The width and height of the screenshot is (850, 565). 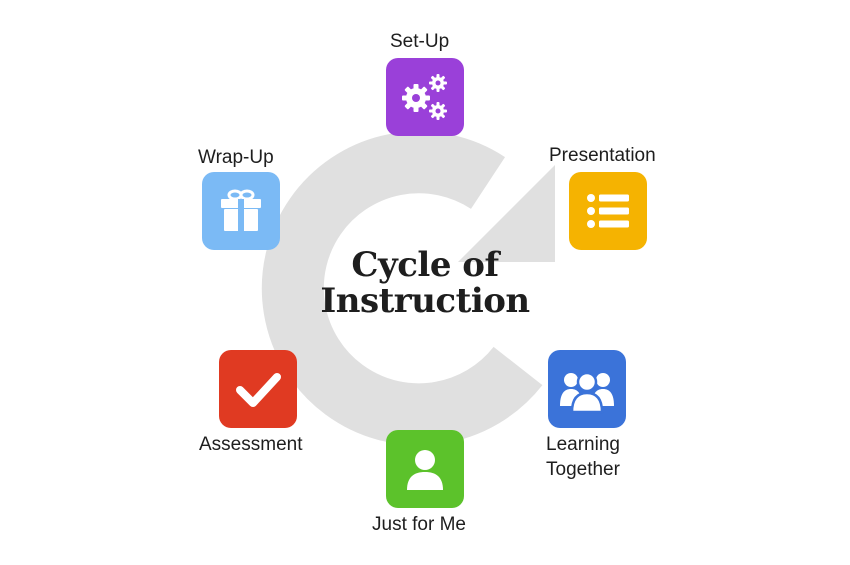 What do you see at coordinates (236, 157) in the screenshot?
I see `step-wrap-up-label: Wrap-Up` at bounding box center [236, 157].